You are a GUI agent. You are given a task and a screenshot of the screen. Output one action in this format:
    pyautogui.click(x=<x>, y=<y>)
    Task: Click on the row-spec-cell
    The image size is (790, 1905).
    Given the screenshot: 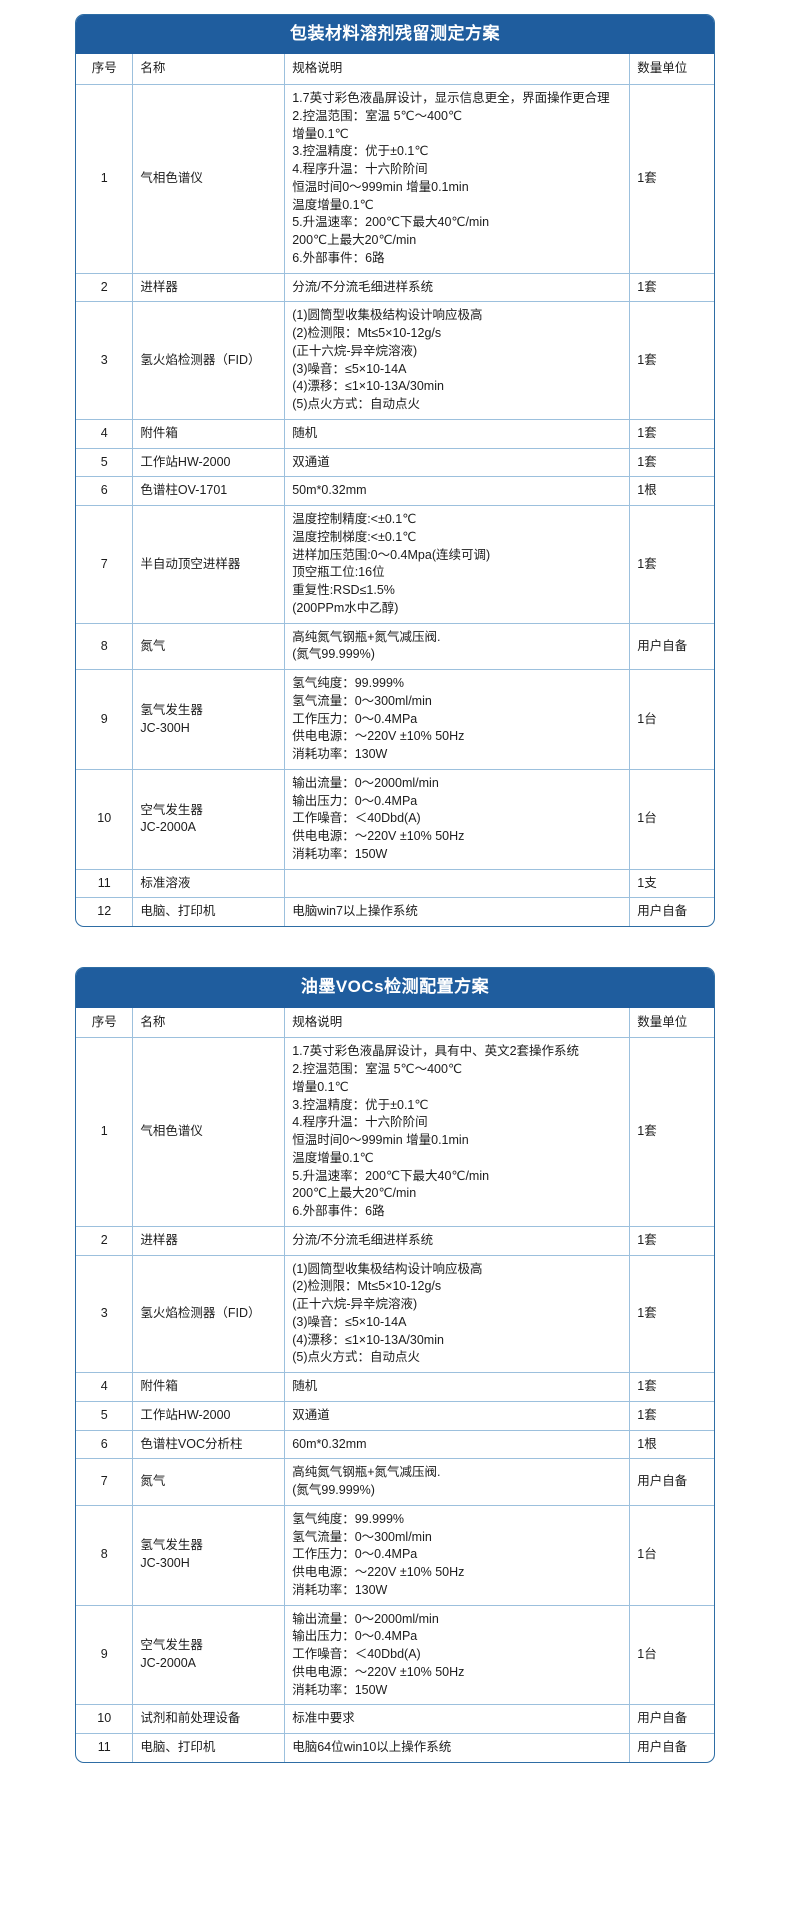 What is the action you would take?
    pyautogui.click(x=457, y=883)
    